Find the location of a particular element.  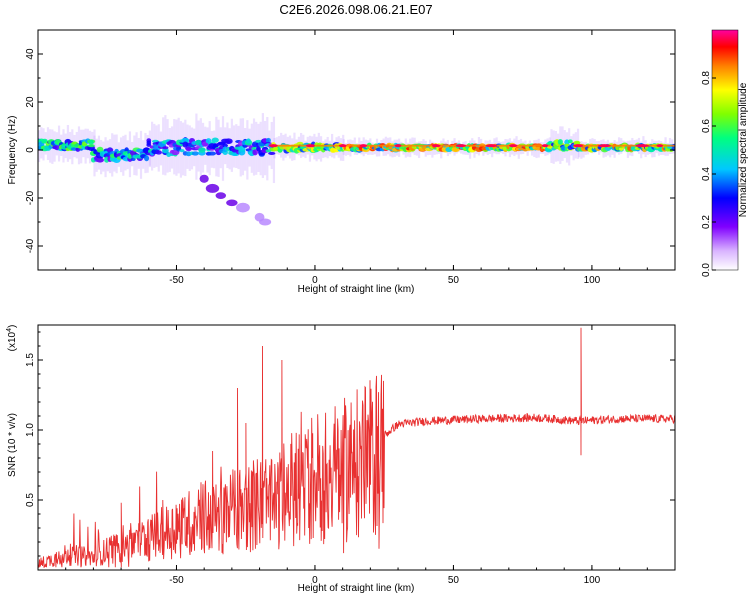

chart-title: C2E6.2026.098.06.21.E07 is located at coordinates (355, 9).